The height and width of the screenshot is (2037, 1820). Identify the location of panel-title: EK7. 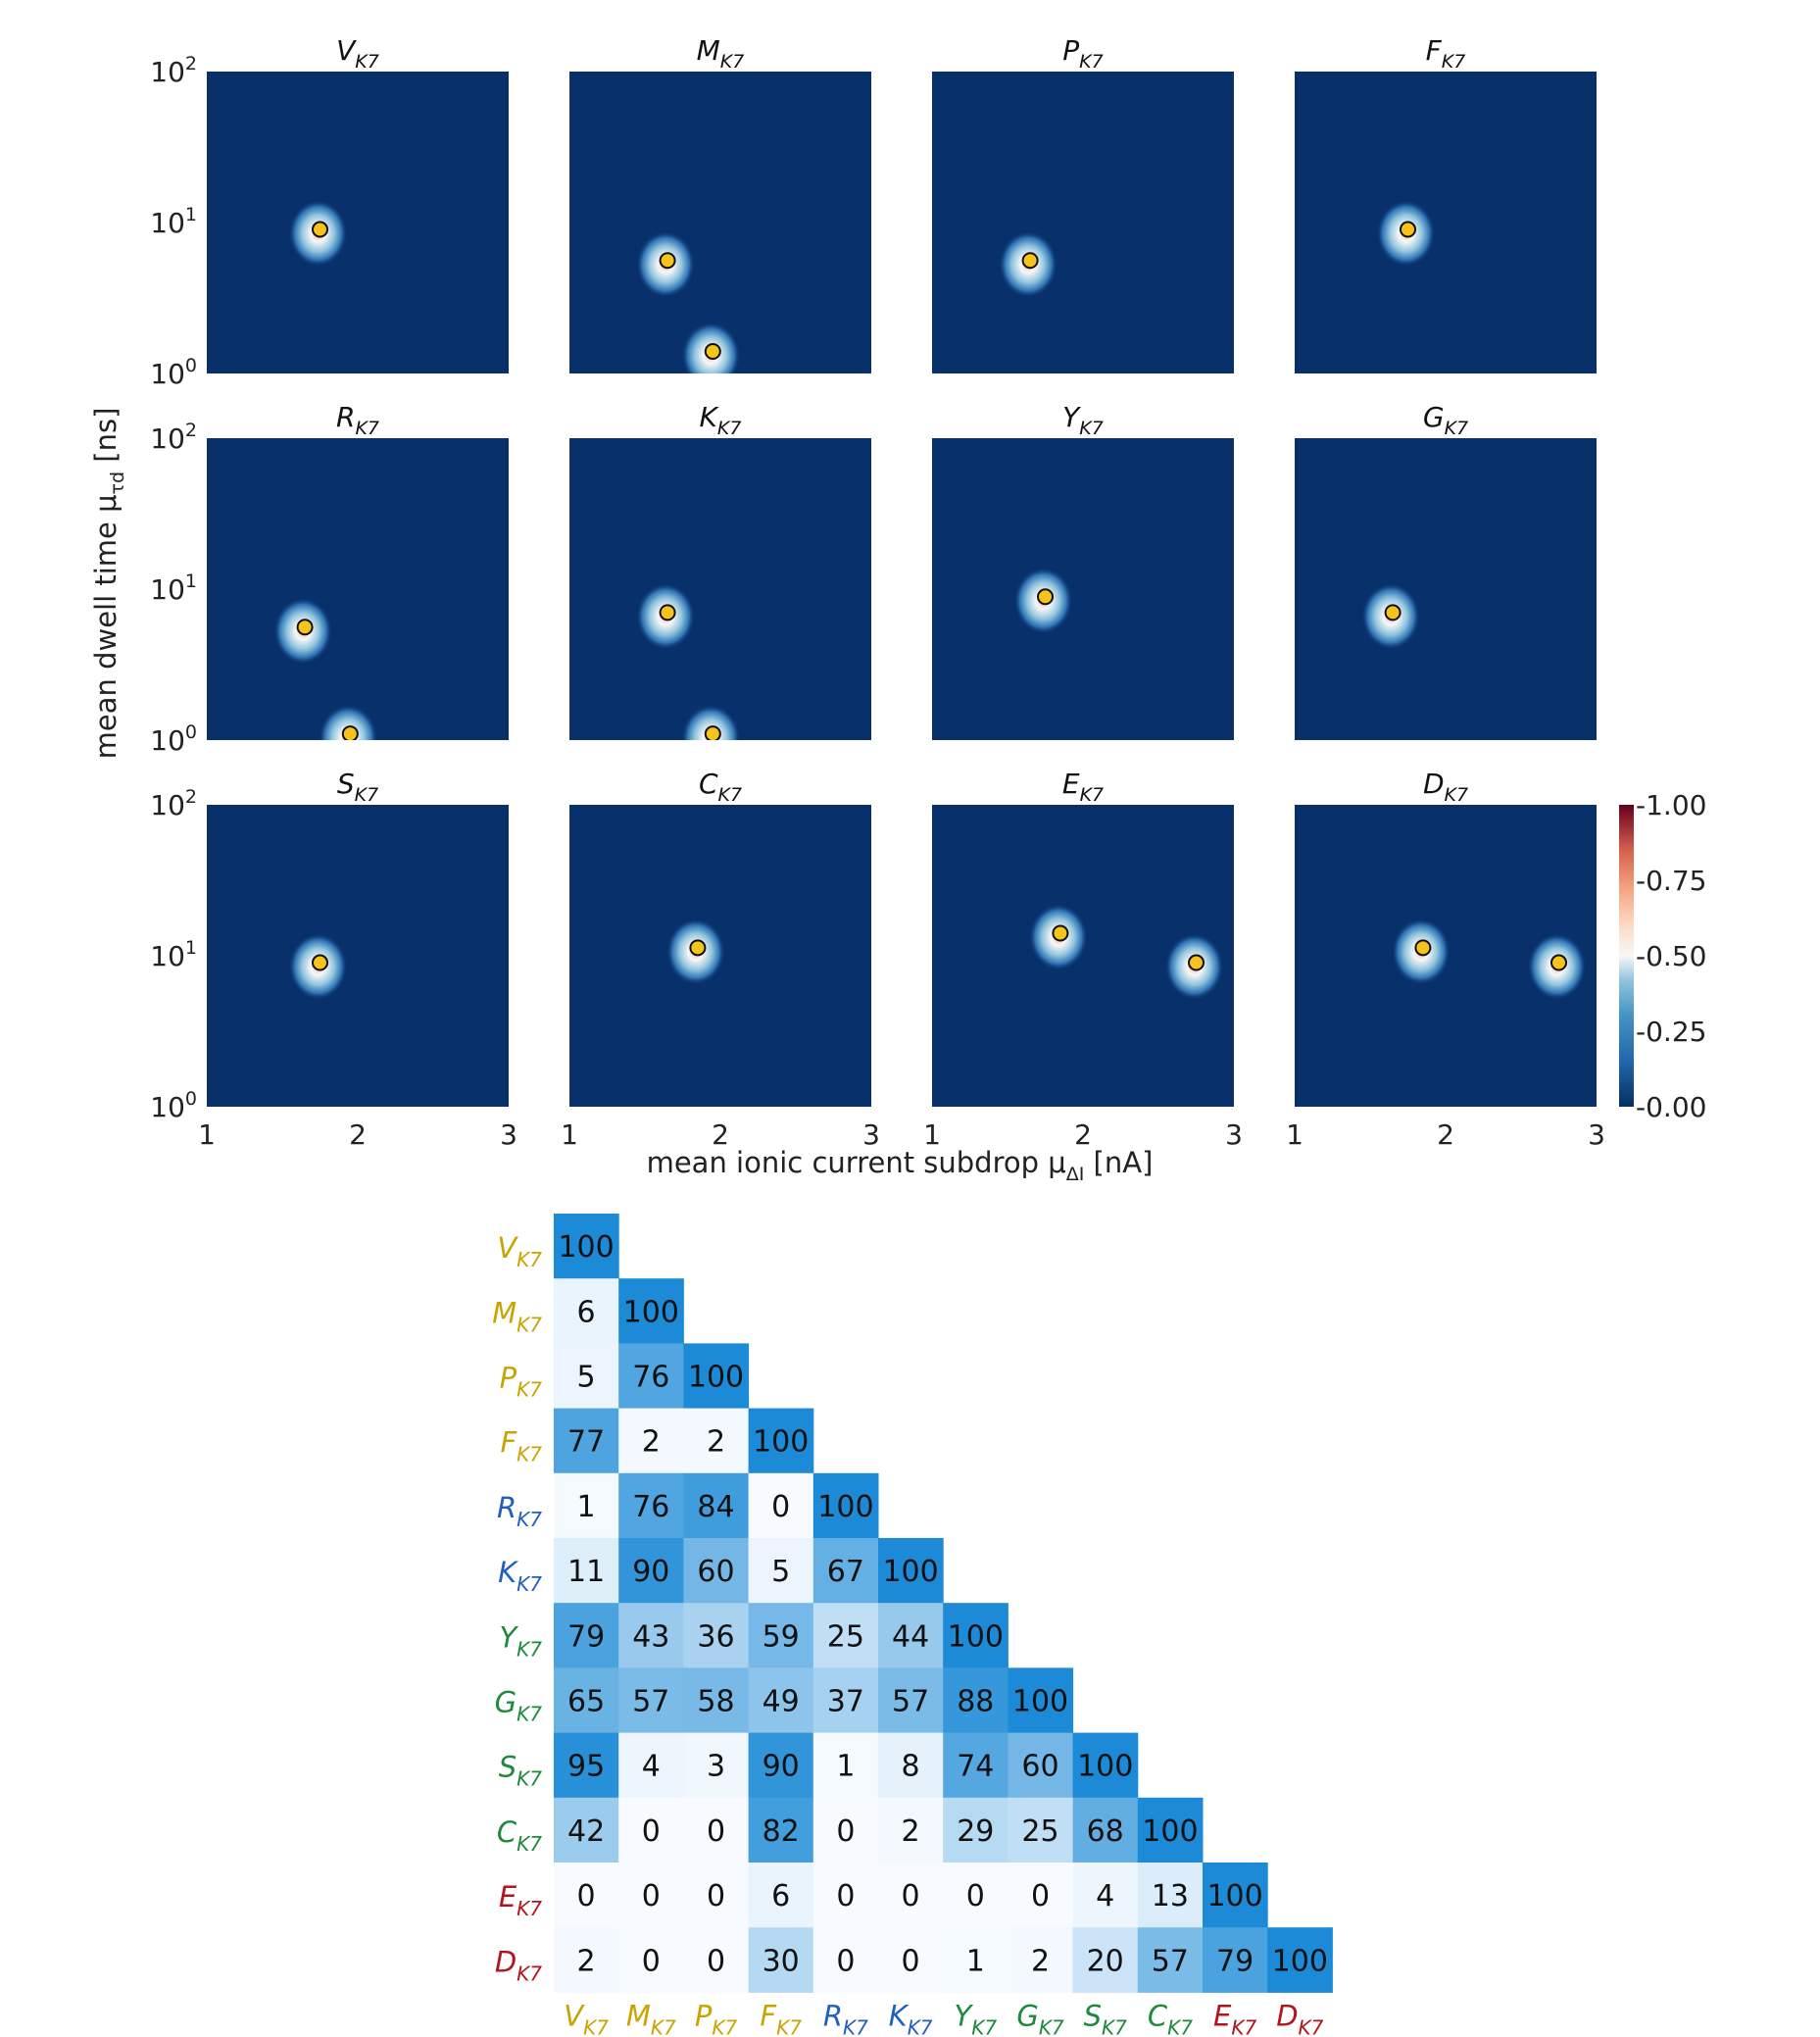
(1083, 787).